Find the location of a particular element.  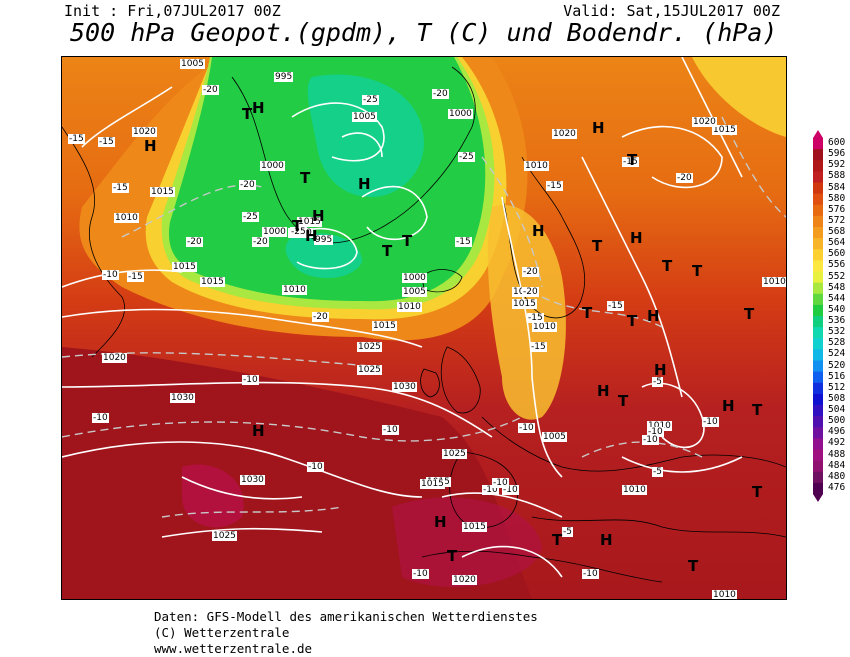

iceland-coast is located at coordinates (442, 281).